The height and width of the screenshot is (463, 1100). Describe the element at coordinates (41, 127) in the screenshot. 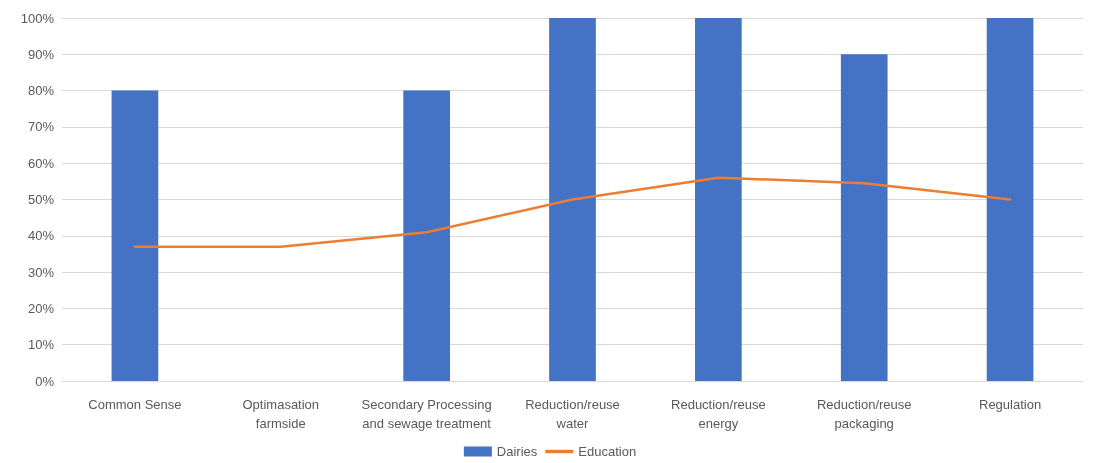

I see `y-tick-label: 70%` at that location.